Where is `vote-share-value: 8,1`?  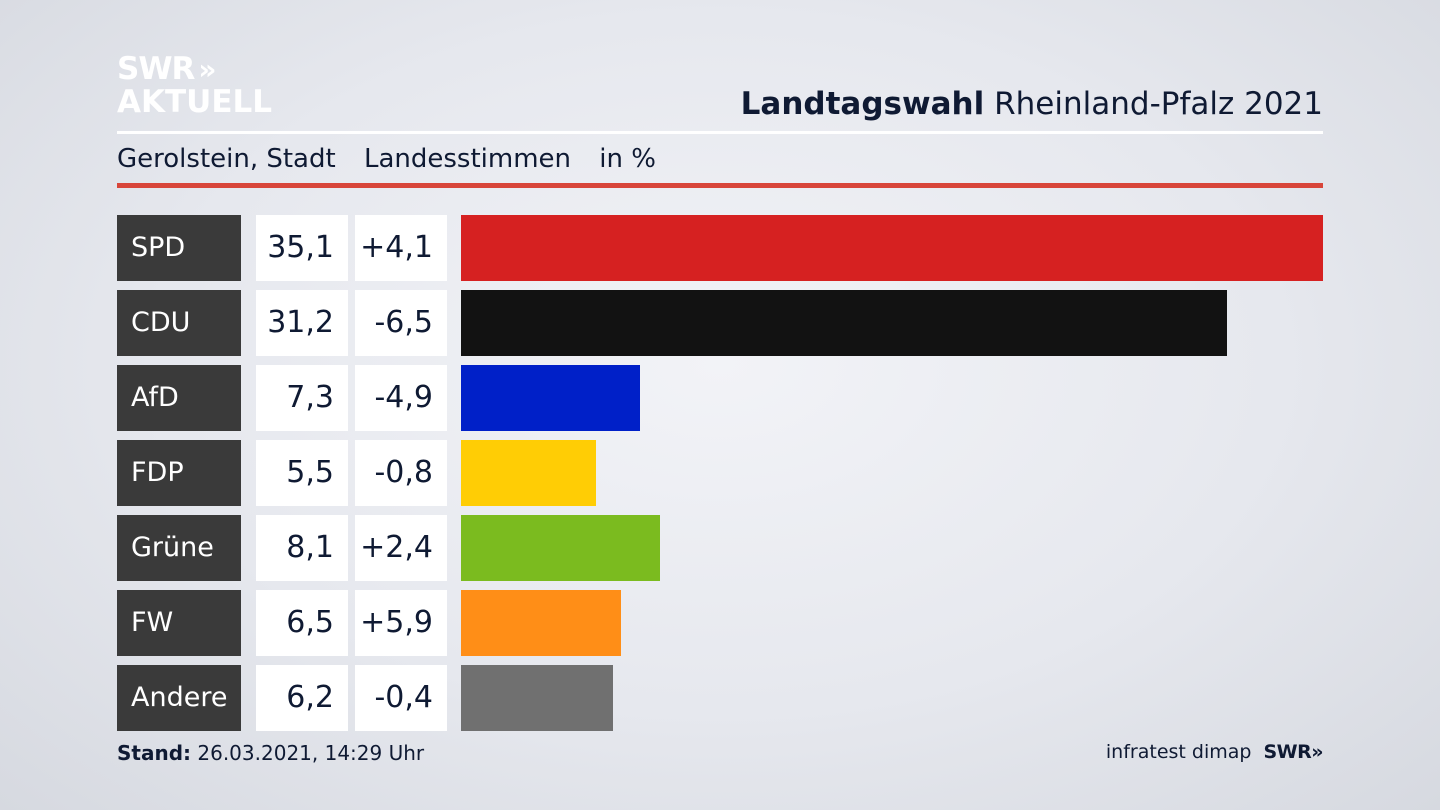
vote-share-value: 8,1 is located at coordinates (302, 548).